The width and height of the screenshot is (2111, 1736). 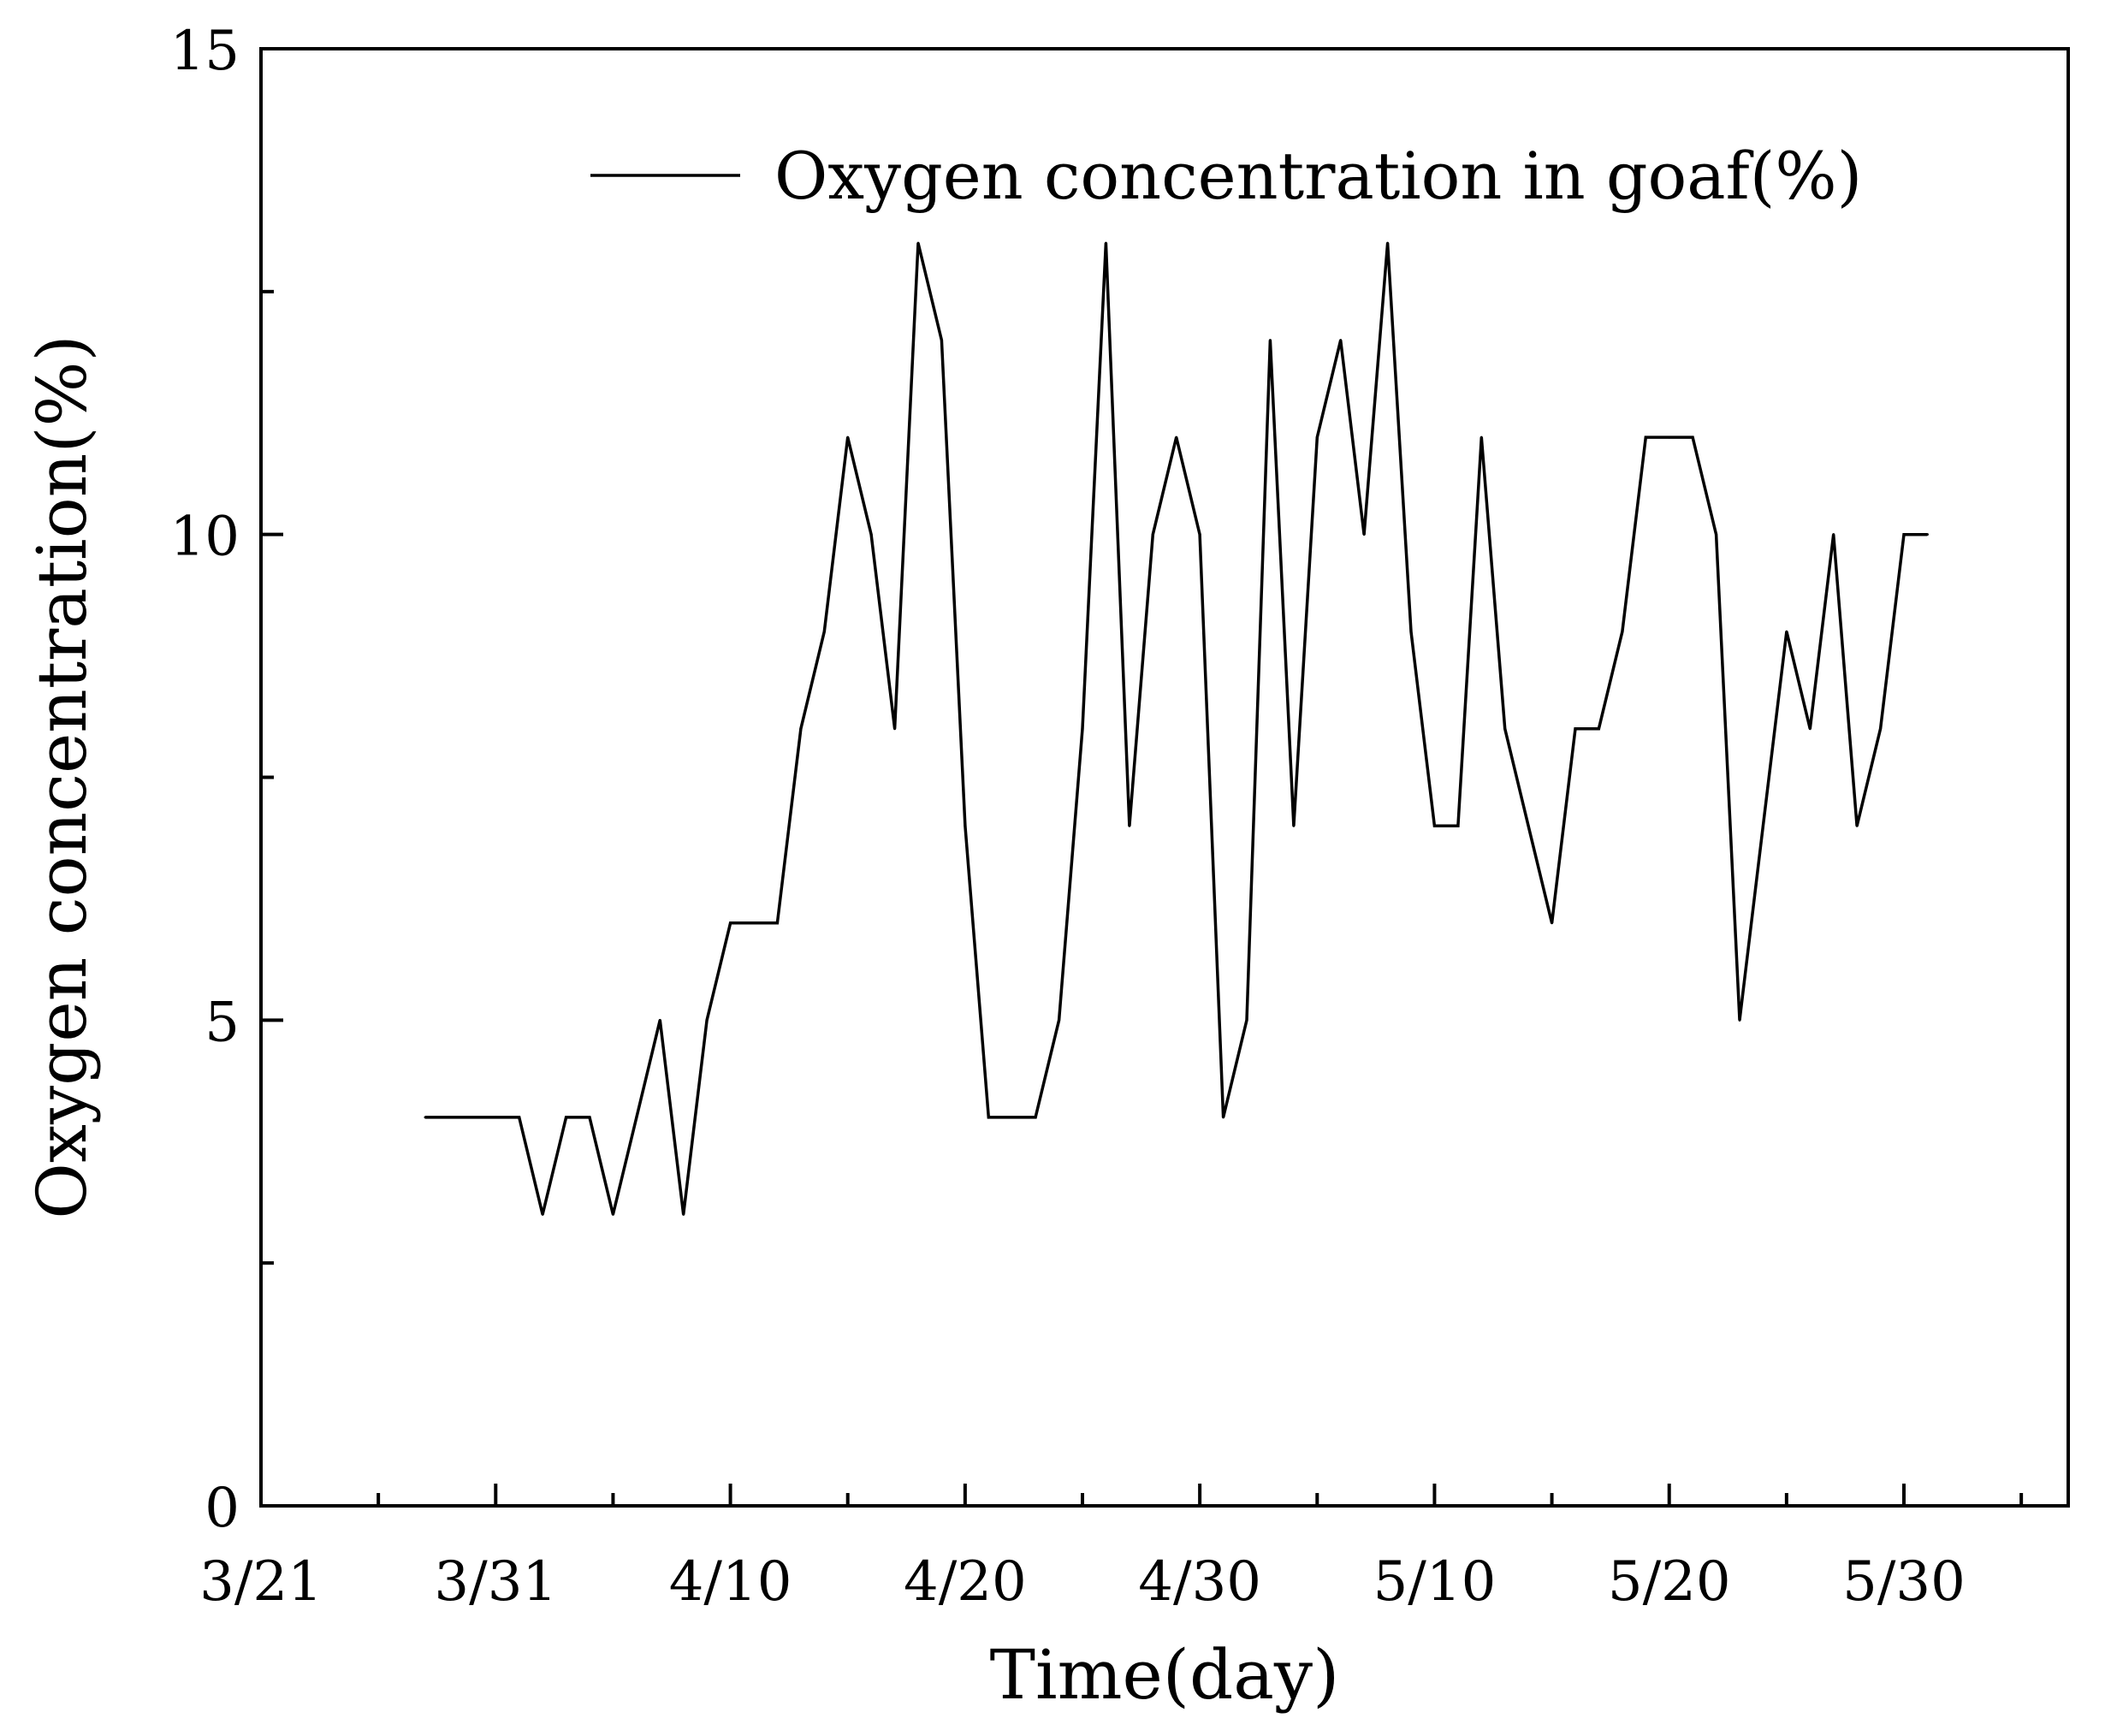 I want to click on y-tick-label: 15, so click(x=205, y=52).